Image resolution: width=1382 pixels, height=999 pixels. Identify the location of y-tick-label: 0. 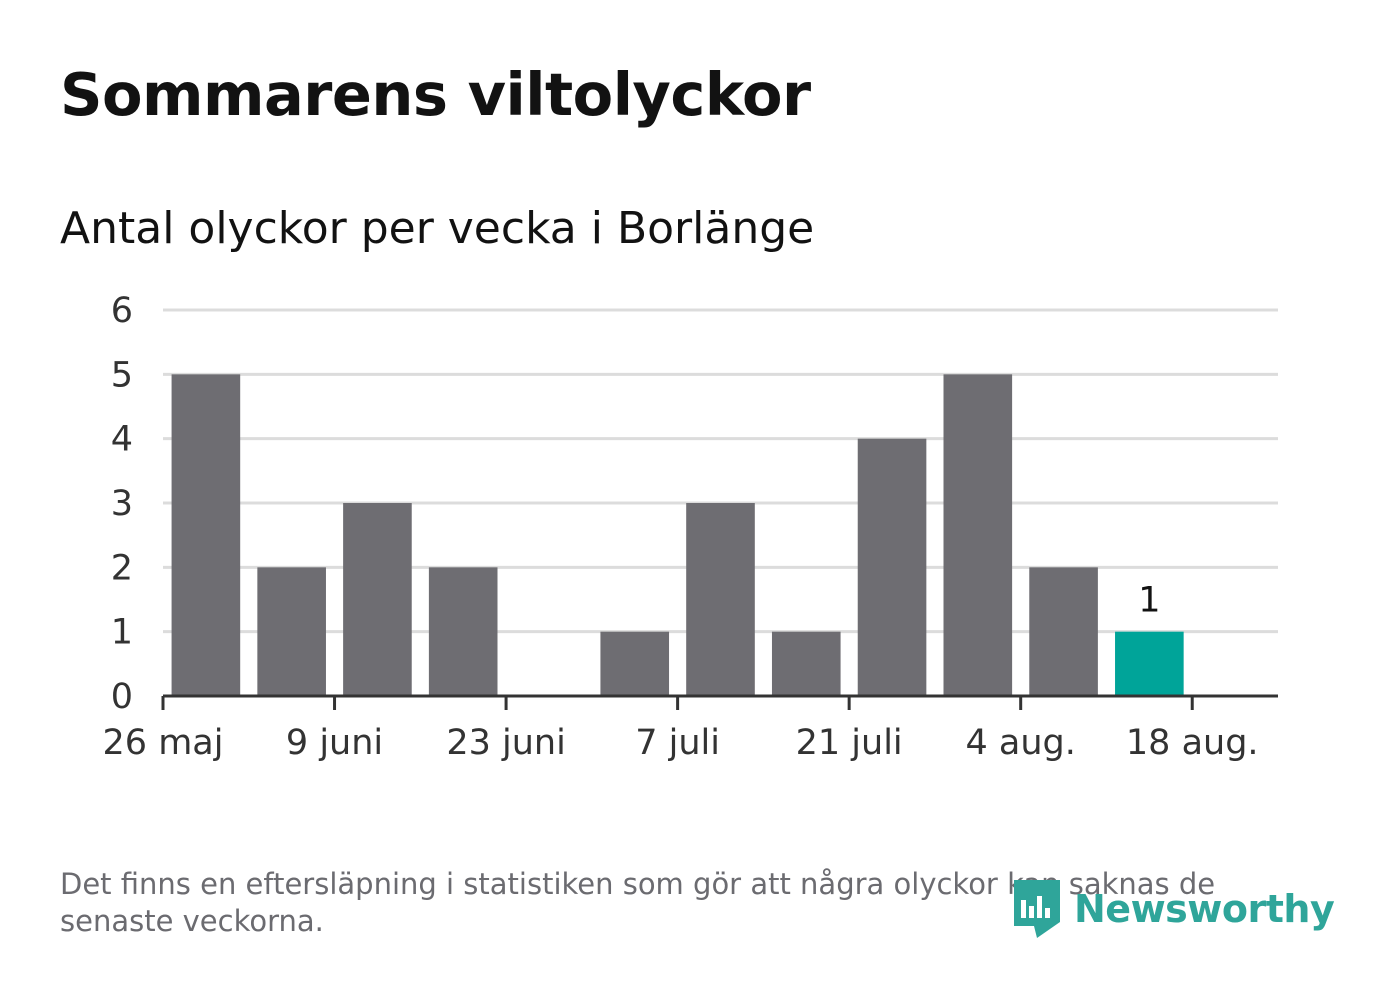
(122, 697).